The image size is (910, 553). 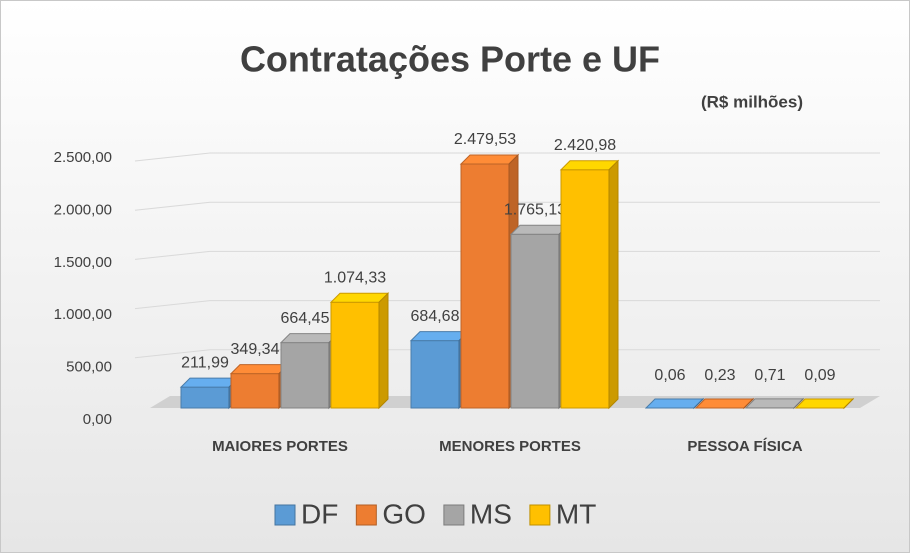 What do you see at coordinates (83, 209) in the screenshot?
I see `y-tick-label: 2.000,00` at bounding box center [83, 209].